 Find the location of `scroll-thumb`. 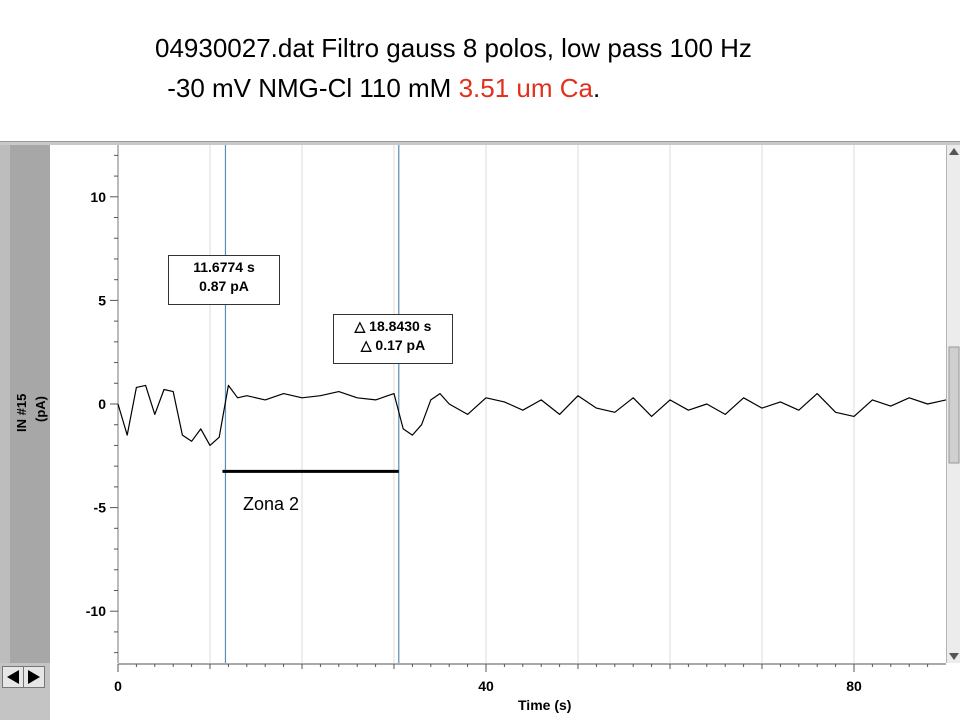

scroll-thumb is located at coordinates (954, 405).